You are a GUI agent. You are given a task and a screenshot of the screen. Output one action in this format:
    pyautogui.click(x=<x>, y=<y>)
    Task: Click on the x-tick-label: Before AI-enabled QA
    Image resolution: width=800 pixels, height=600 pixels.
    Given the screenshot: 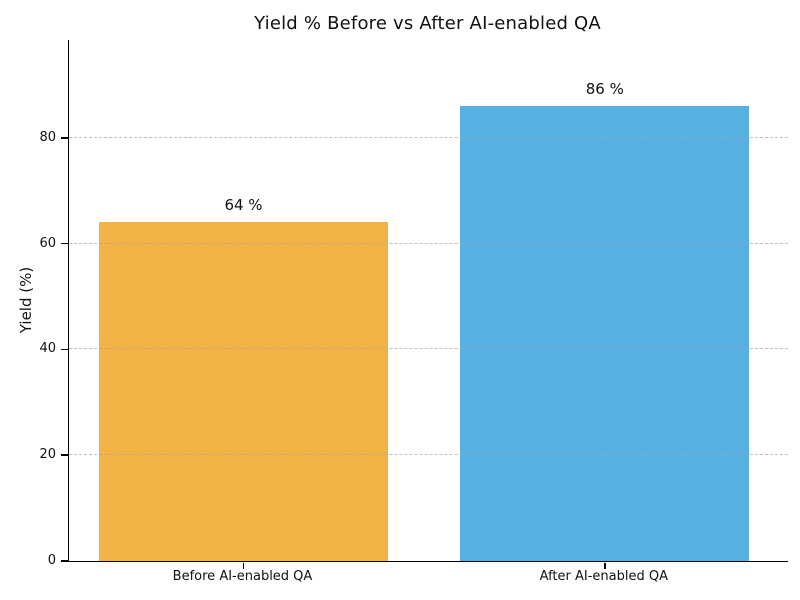 What is the action you would take?
    pyautogui.click(x=242, y=576)
    